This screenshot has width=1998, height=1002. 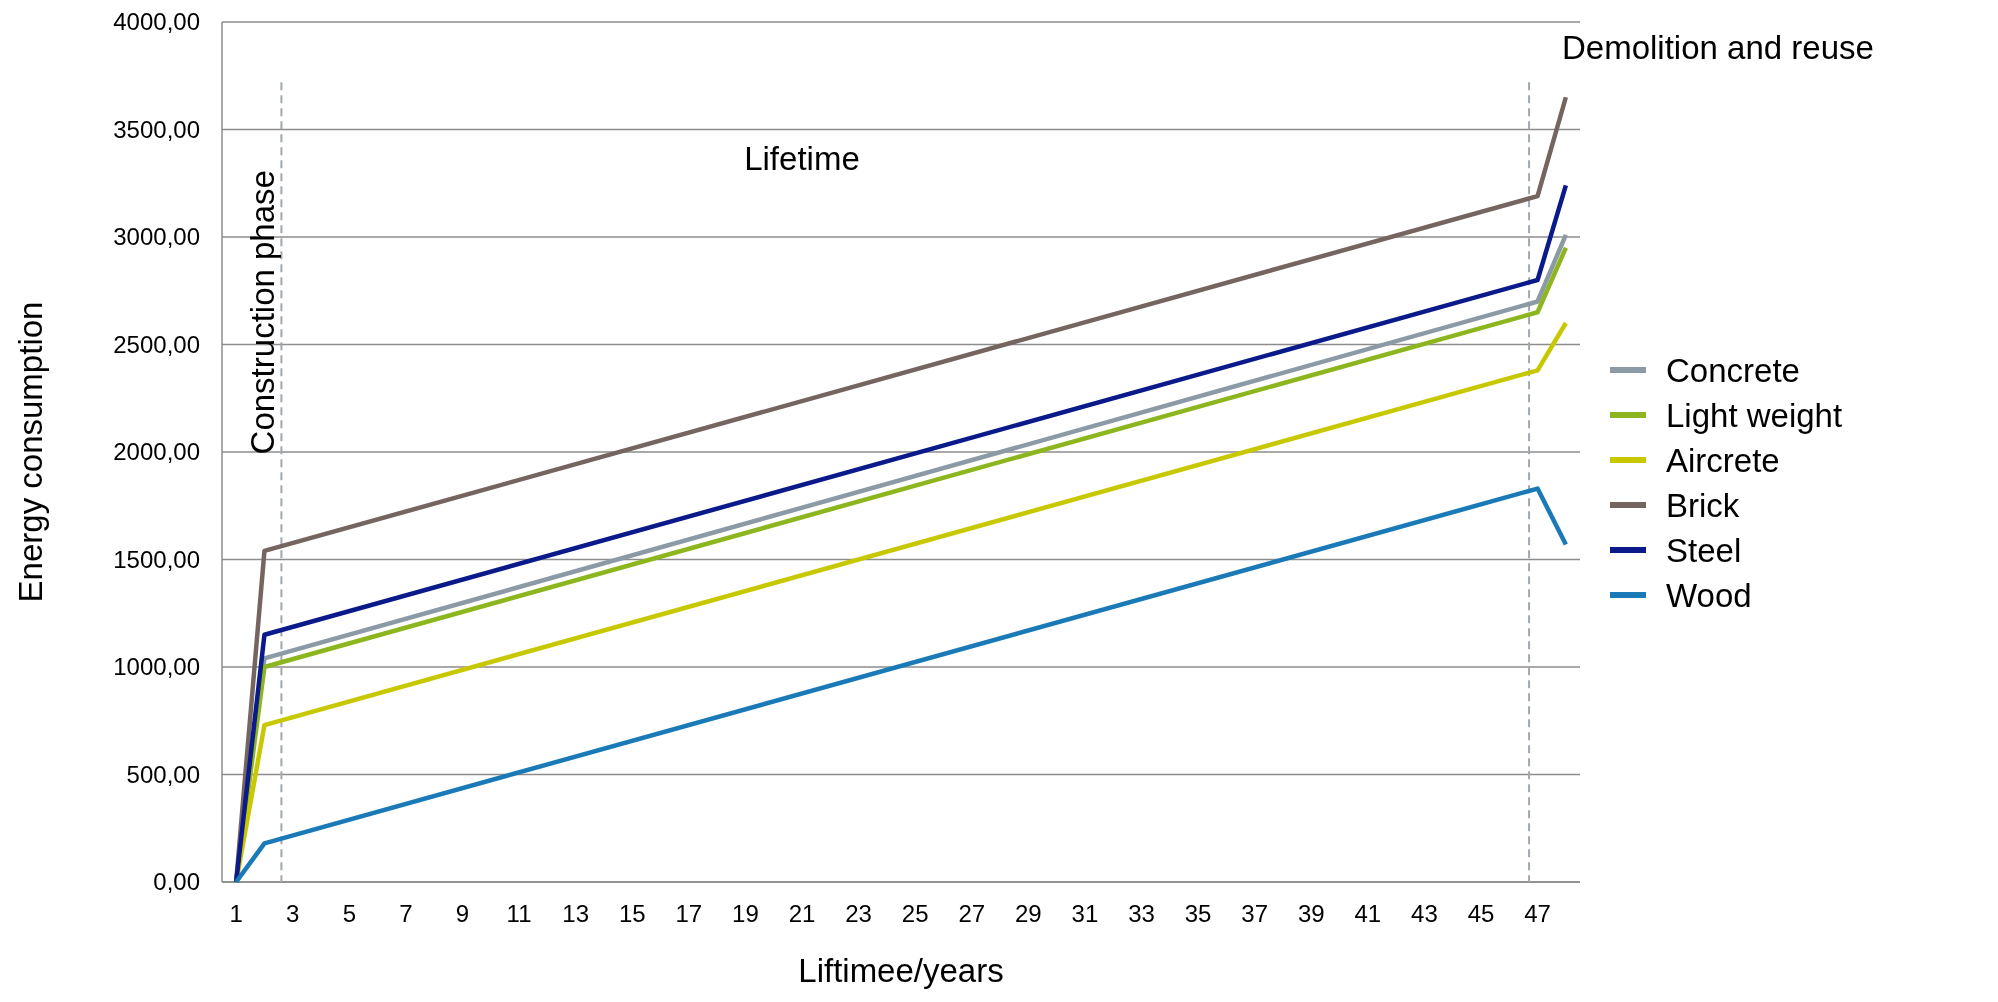 What do you see at coordinates (1723, 460) in the screenshot?
I see `legend-label: Aircrete` at bounding box center [1723, 460].